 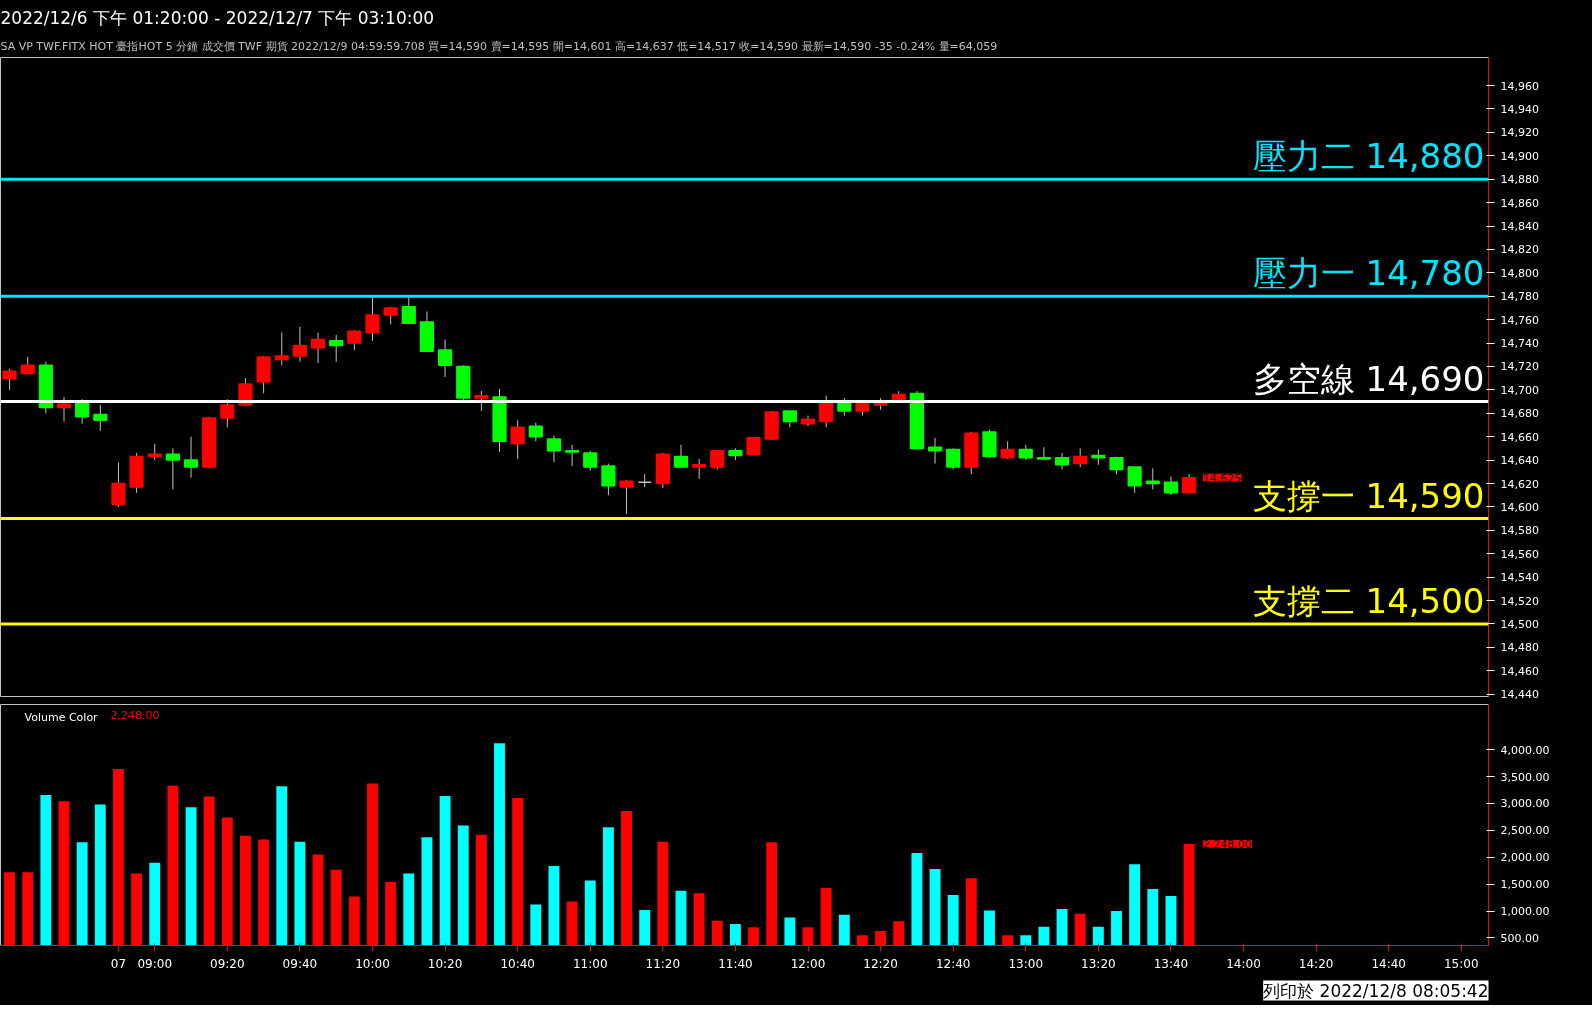 What do you see at coordinates (1026, 963) in the screenshot?
I see `x-tick-label: 13:00` at bounding box center [1026, 963].